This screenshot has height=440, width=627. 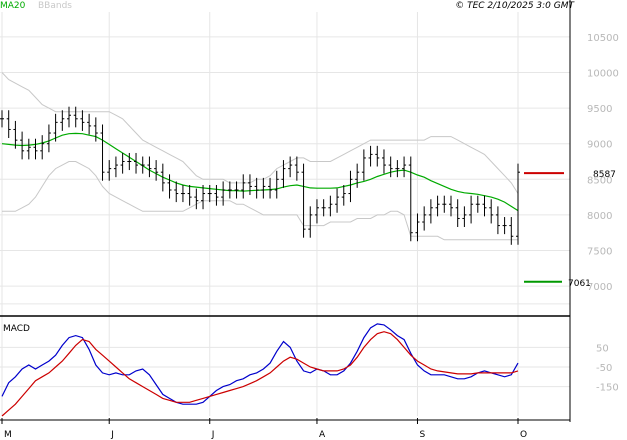 What do you see at coordinates (8, 435) in the screenshot?
I see `x-tick-label: M` at bounding box center [8, 435].